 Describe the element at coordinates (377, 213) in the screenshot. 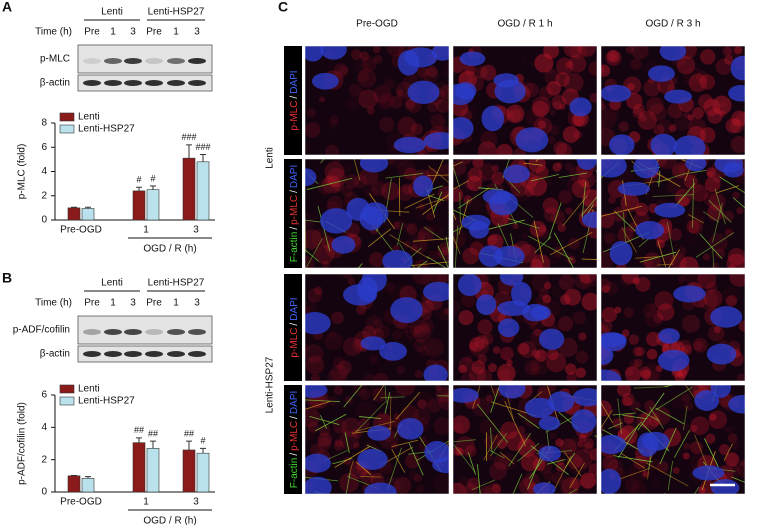

I see `micrograph` at that location.